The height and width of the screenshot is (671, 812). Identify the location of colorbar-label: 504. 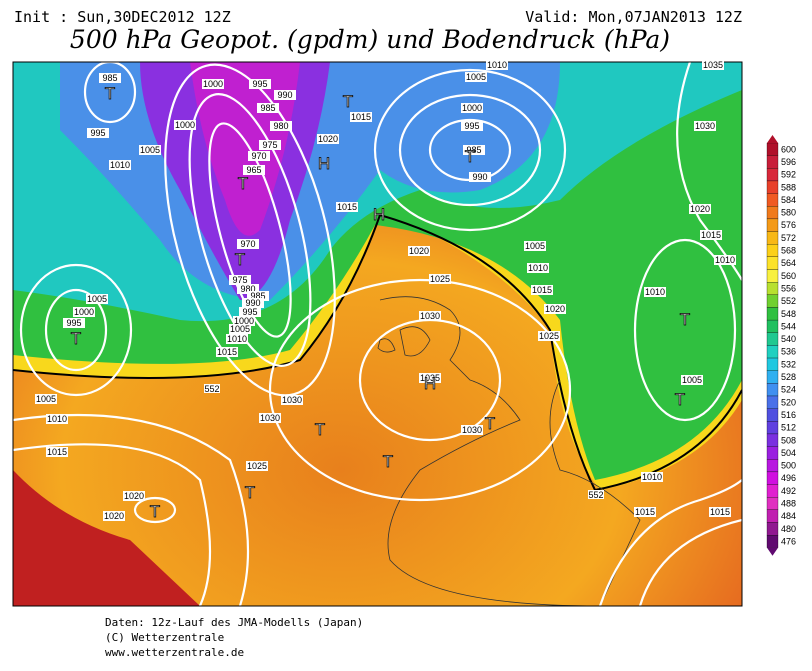
(788, 453).